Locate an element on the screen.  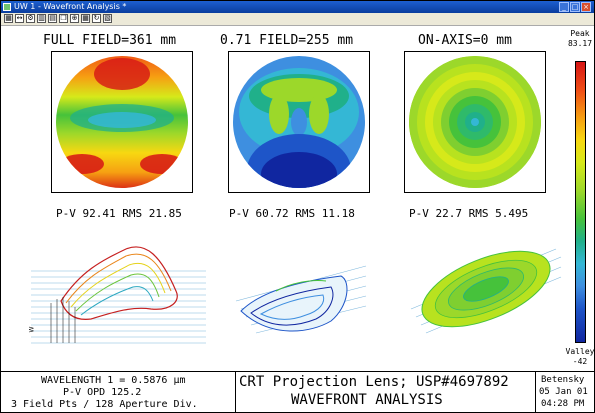
footer-right: Betensky 05 Jan 01 04:28 PM is located at coordinates (564, 392).